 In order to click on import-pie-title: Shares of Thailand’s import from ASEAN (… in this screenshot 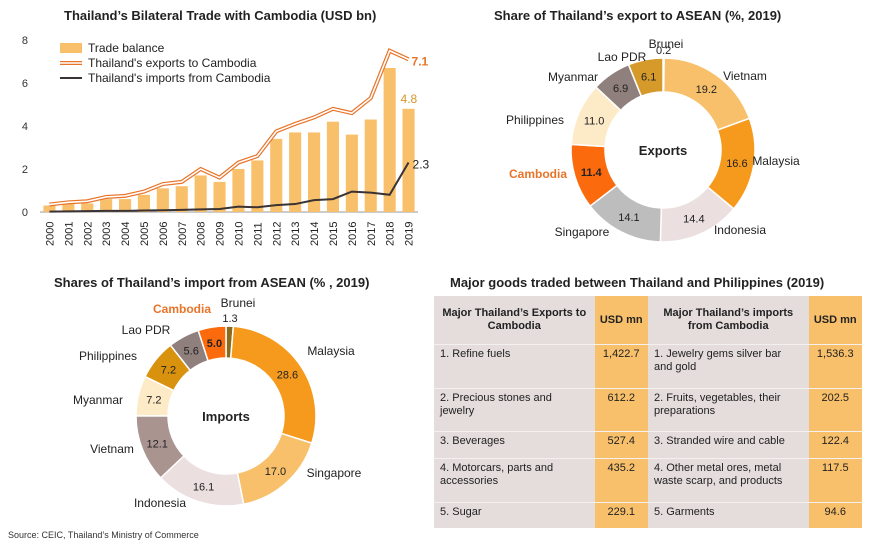, I will do `click(212, 282)`.